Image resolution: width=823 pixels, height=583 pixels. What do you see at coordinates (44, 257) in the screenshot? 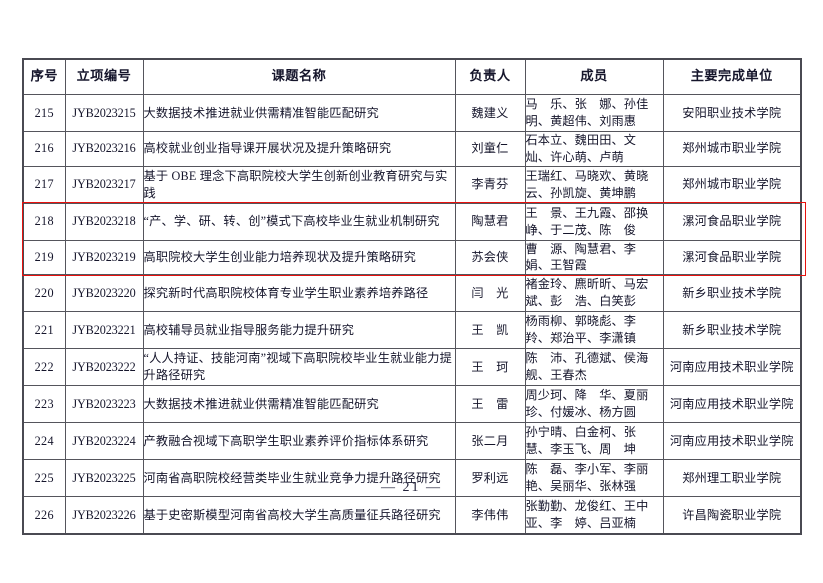
I see `cell-seq: 219` at bounding box center [44, 257].